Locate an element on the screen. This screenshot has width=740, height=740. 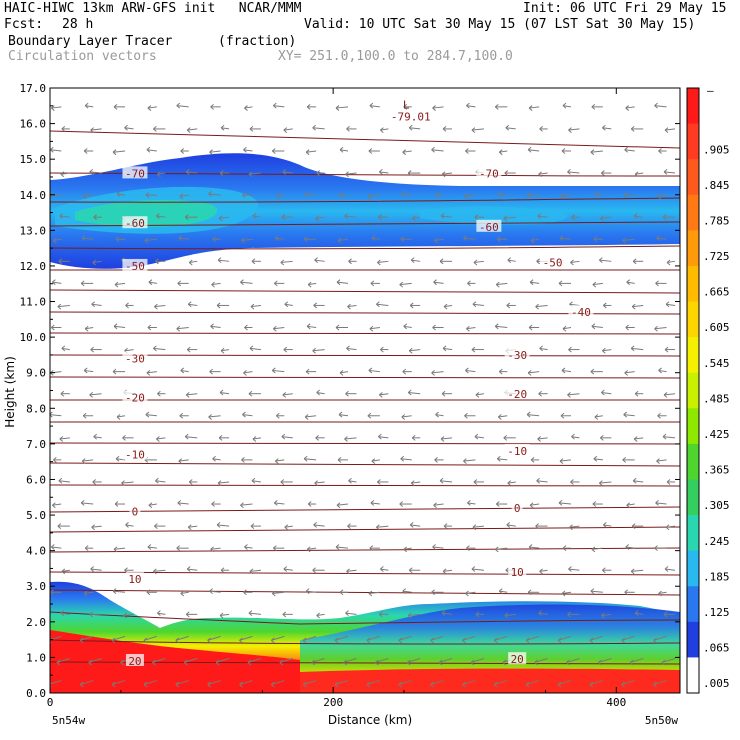
contour-label: -10 is located at coordinates (517, 451).